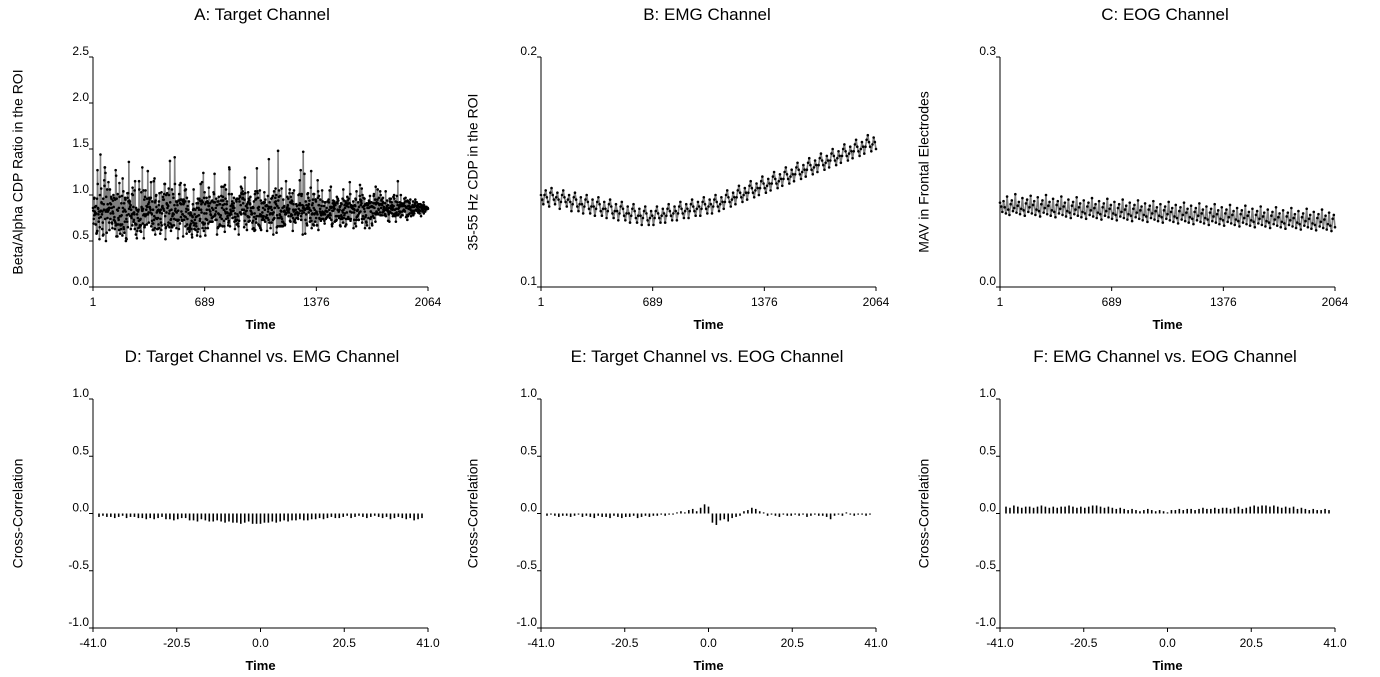 The height and width of the screenshot is (677, 1380). What do you see at coordinates (985, 565) in the screenshot?
I see `y-tick-label: -0.5` at bounding box center [985, 565].